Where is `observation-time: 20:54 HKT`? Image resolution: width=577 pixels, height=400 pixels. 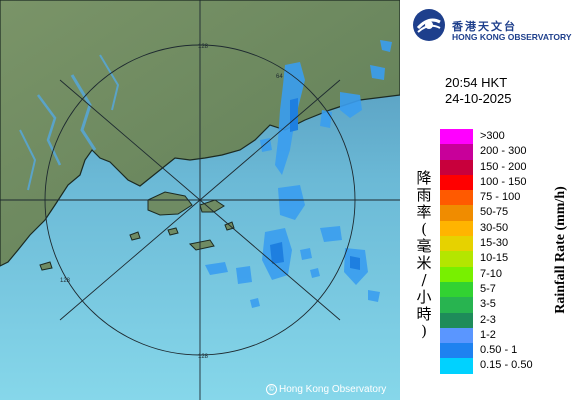
observation-time: 20:54 HKT is located at coordinates (476, 82).